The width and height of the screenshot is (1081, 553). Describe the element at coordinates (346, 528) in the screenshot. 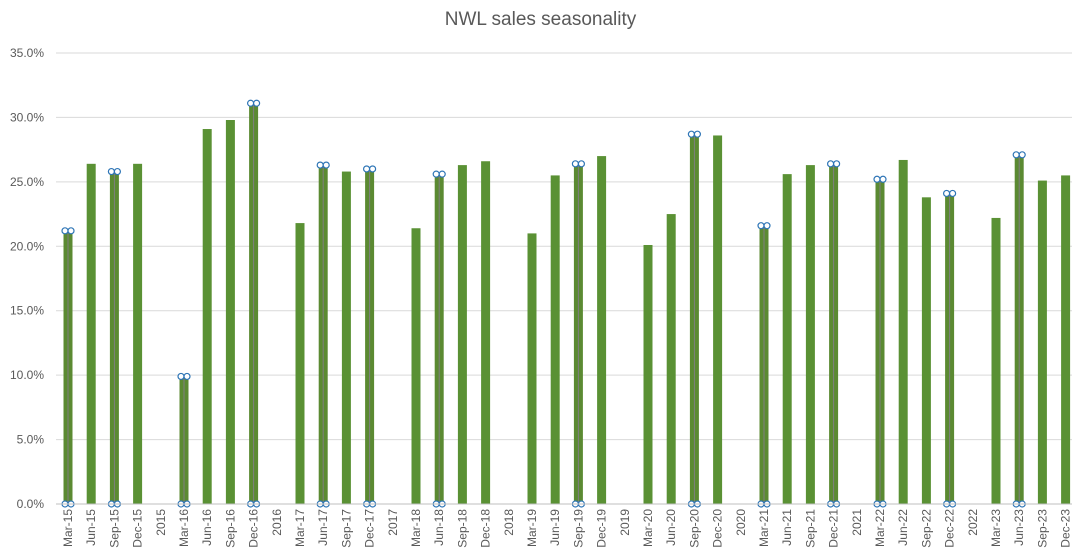

I see `x-tick-label: Sep-17` at that location.